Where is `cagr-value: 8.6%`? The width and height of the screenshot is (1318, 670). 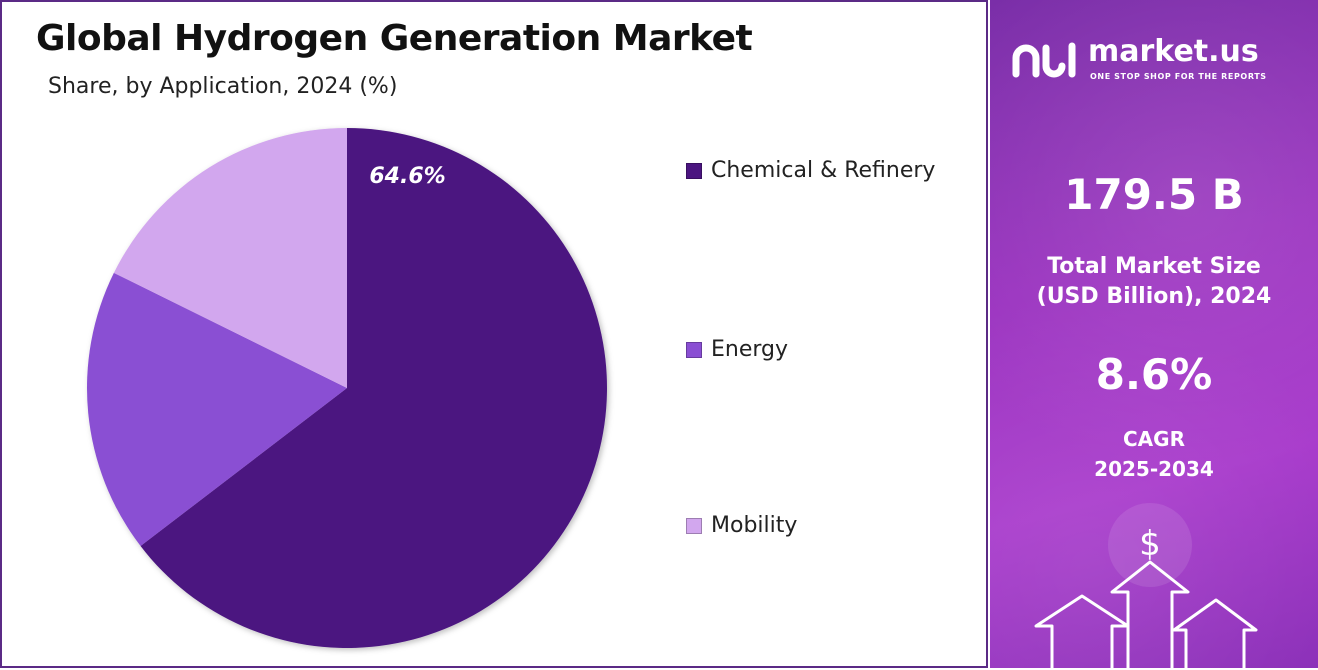
cagr-value: 8.6% is located at coordinates (1154, 374).